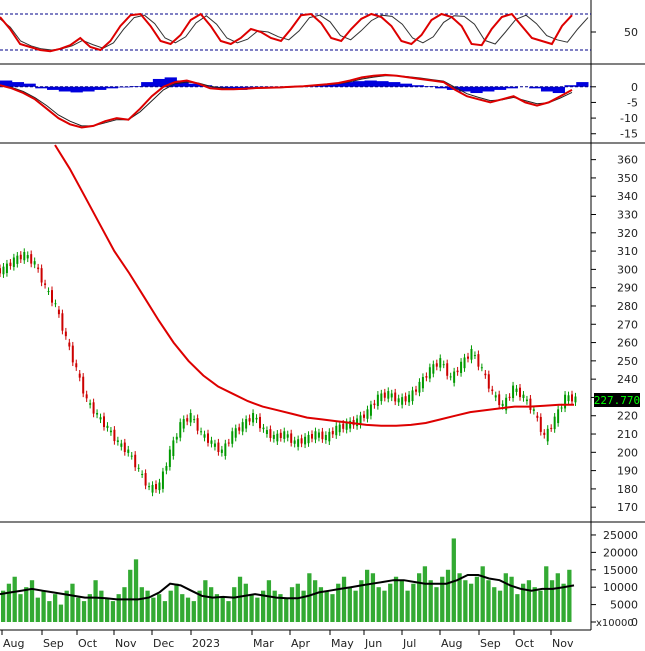 The image size is (645, 651). What do you see at coordinates (634, 622) in the screenshot?
I see `volume-tick-label: 0` at bounding box center [634, 622].